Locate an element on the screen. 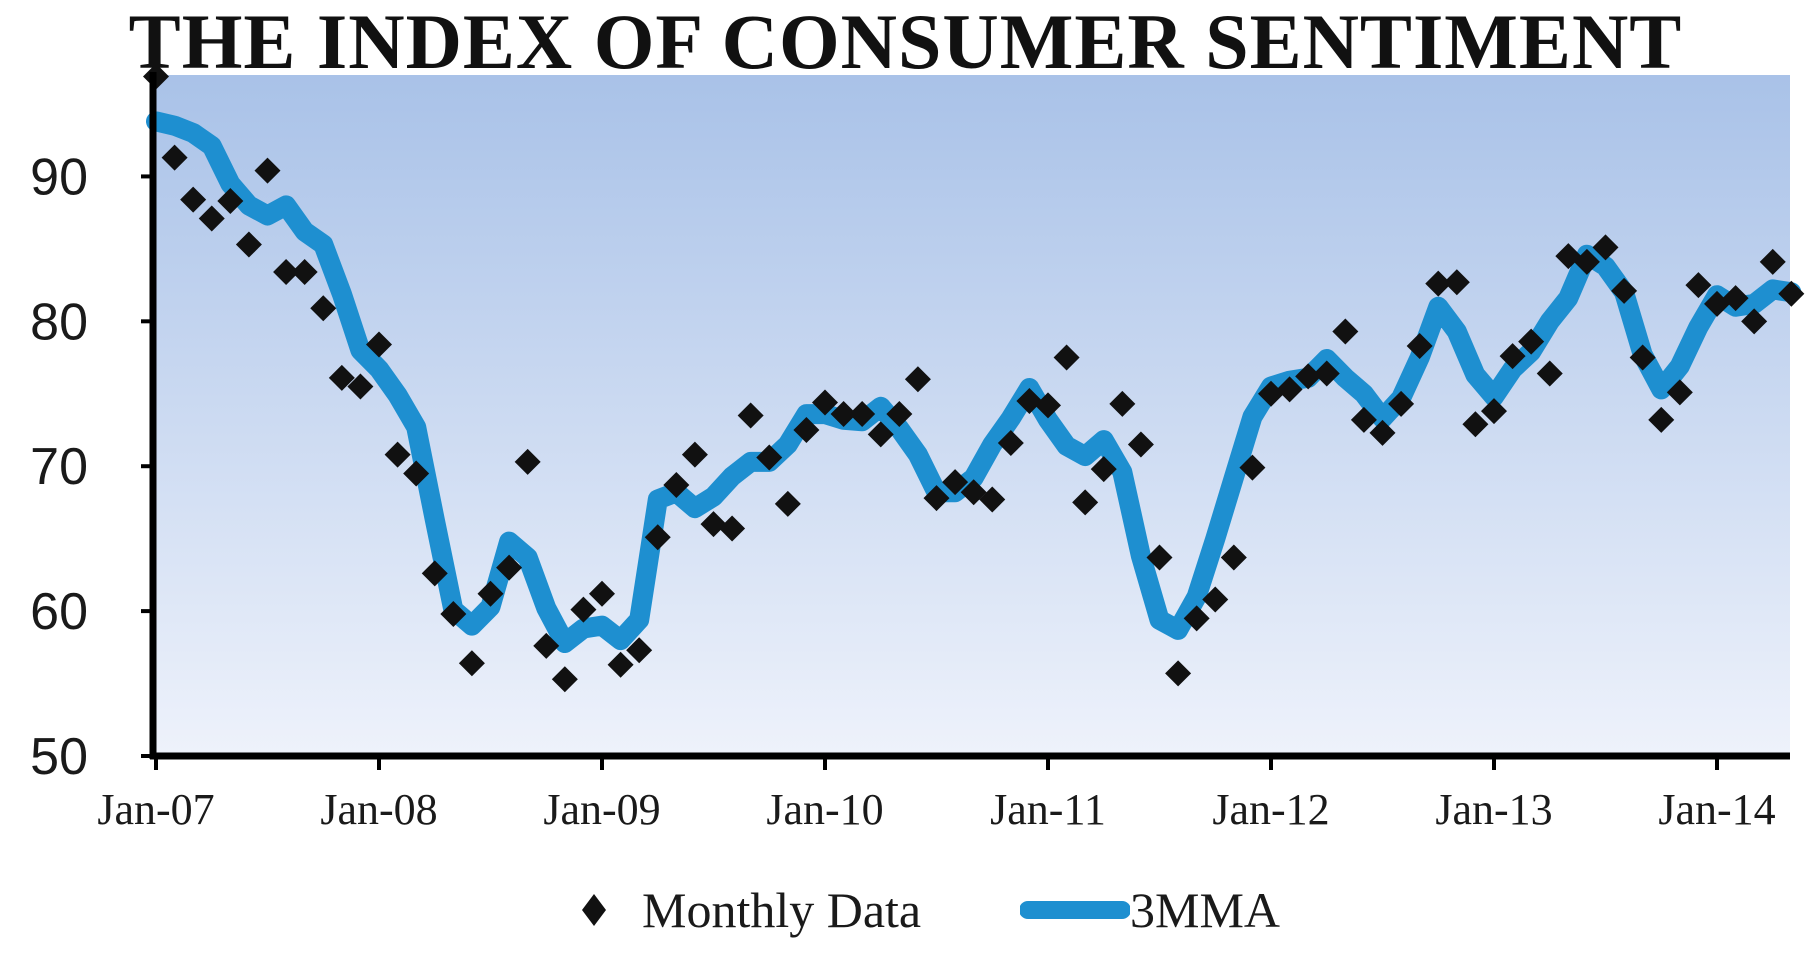 Image resolution: width=1811 pixels, height=960 pixels. x-tick-label: Jan-10 is located at coordinates (824, 809).